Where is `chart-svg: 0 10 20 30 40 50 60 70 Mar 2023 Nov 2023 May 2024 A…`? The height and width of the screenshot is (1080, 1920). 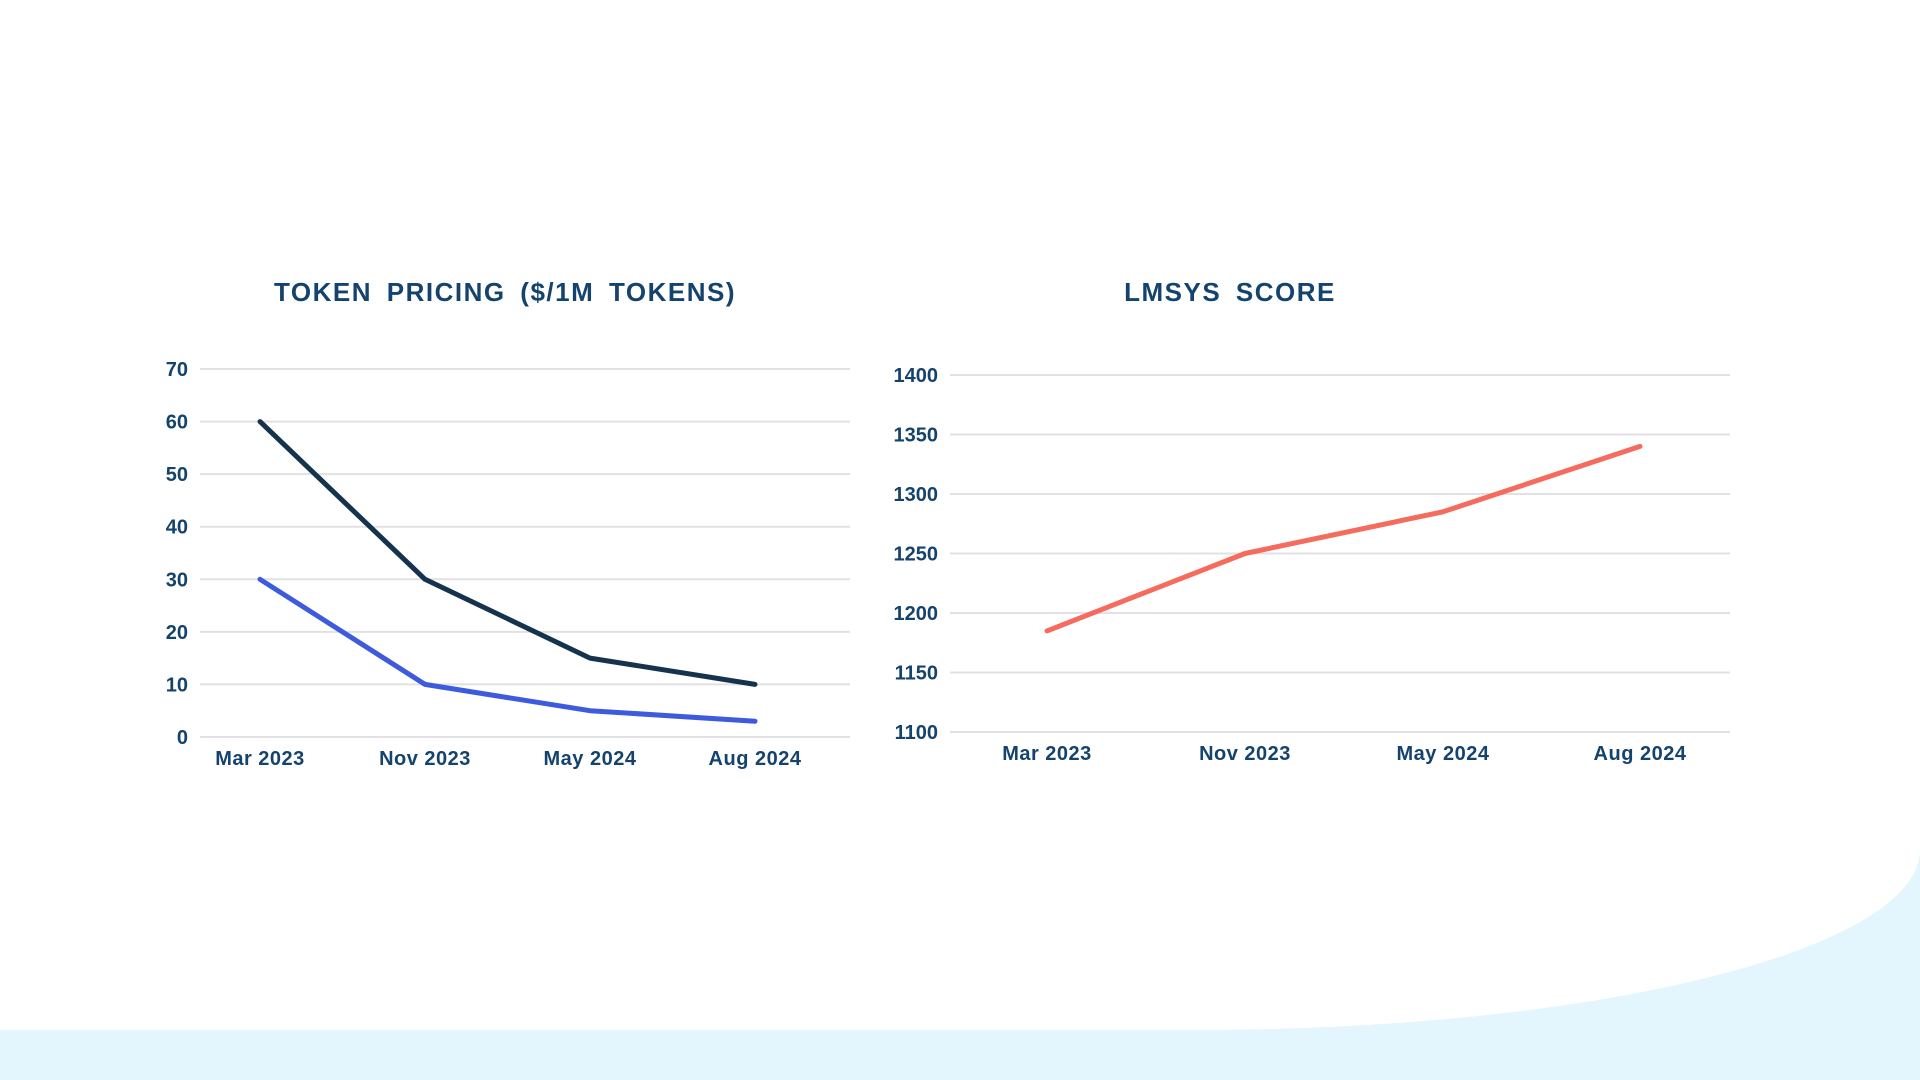
chart-svg: 0 10 20 30 40 50 60 70 Mar 2023 Nov 2023 May 2024 A… is located at coordinates (508, 564).